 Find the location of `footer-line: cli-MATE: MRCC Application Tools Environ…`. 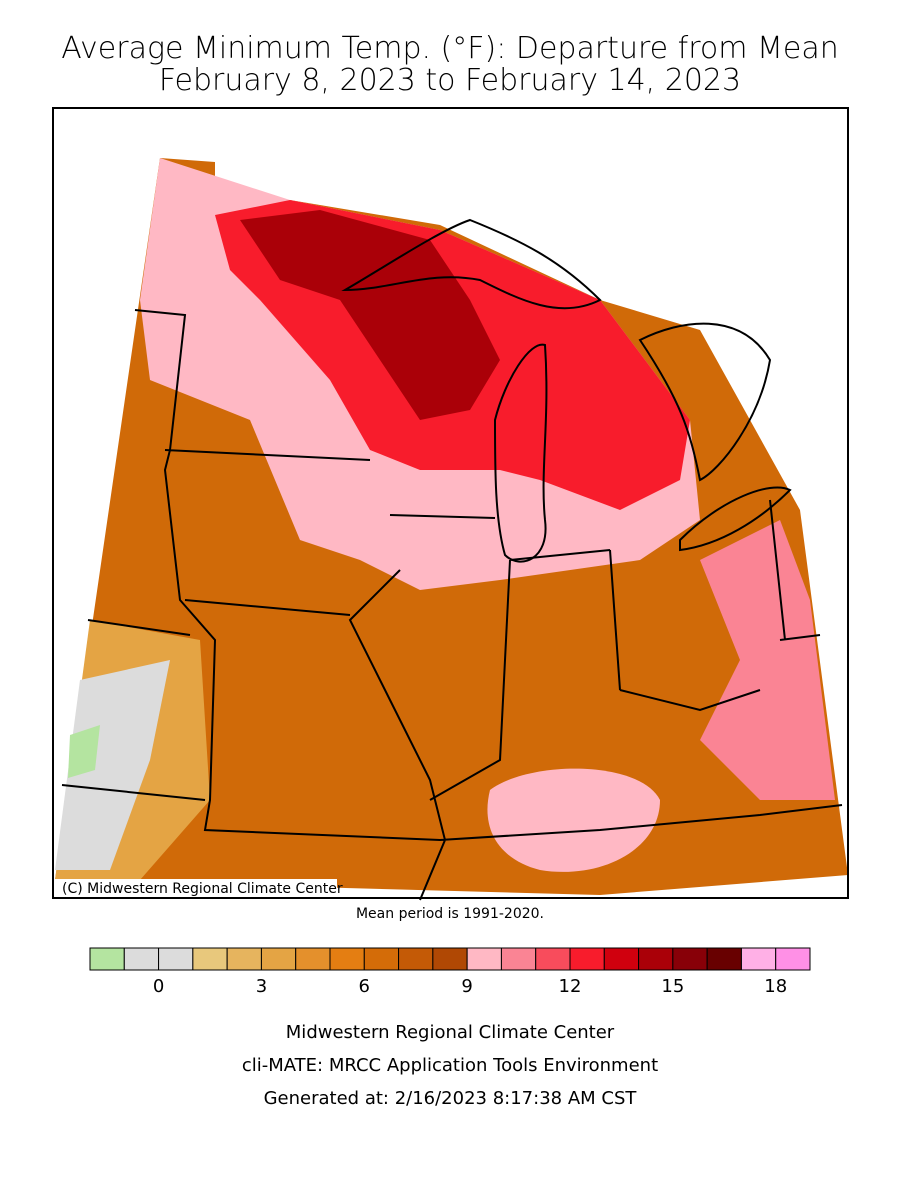

footer-line: cli-MATE: MRCC Application Tools Environ… is located at coordinates (450, 1065).